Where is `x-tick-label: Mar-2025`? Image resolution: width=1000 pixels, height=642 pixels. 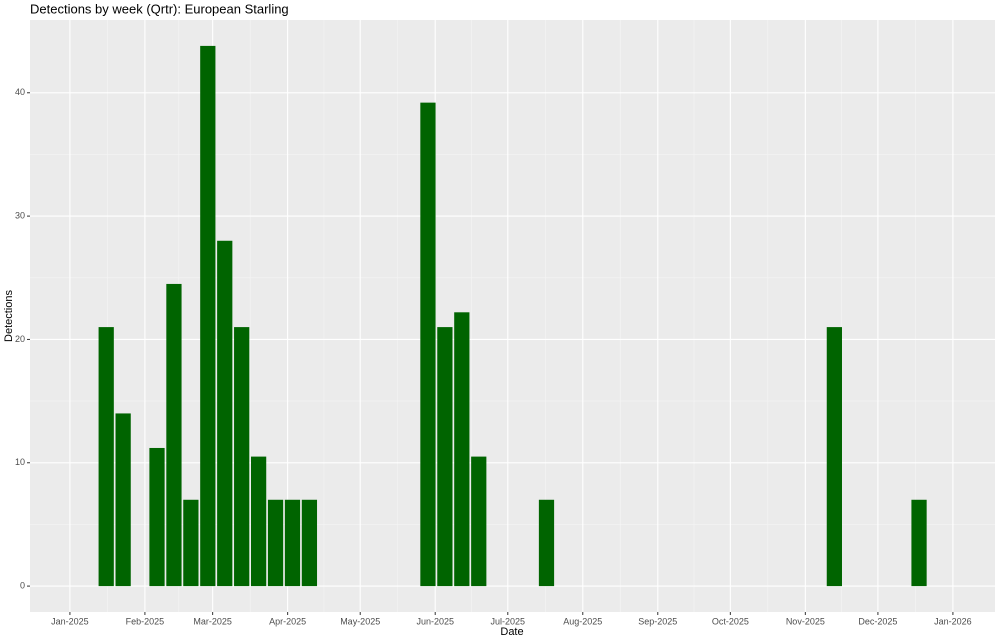 x-tick-label: Mar-2025 is located at coordinates (212, 621).